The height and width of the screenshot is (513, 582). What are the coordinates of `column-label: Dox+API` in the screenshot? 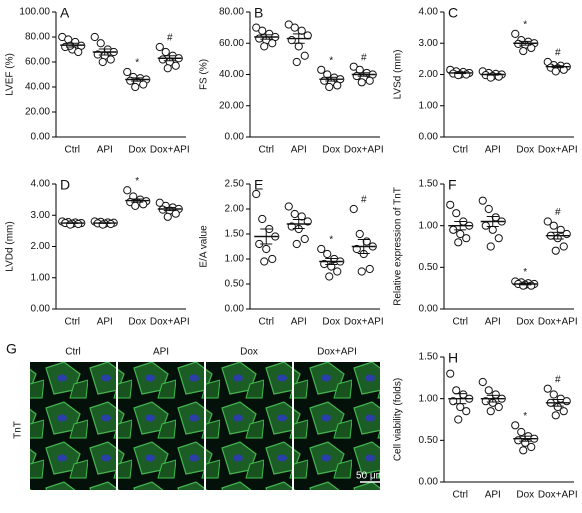 It's located at (337, 352).